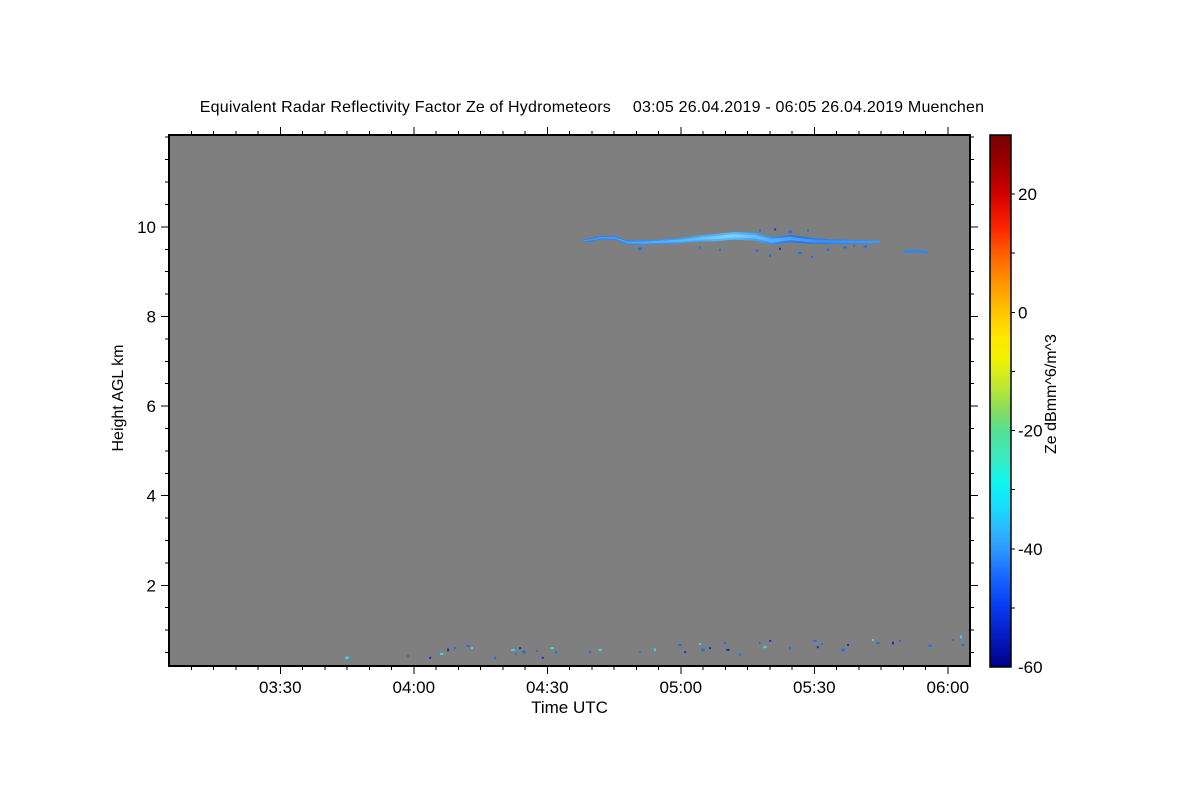 The height and width of the screenshot is (800, 1200). Describe the element at coordinates (146, 406) in the screenshot. I see `y-tick-labels: 2 4 6 8 10` at that location.